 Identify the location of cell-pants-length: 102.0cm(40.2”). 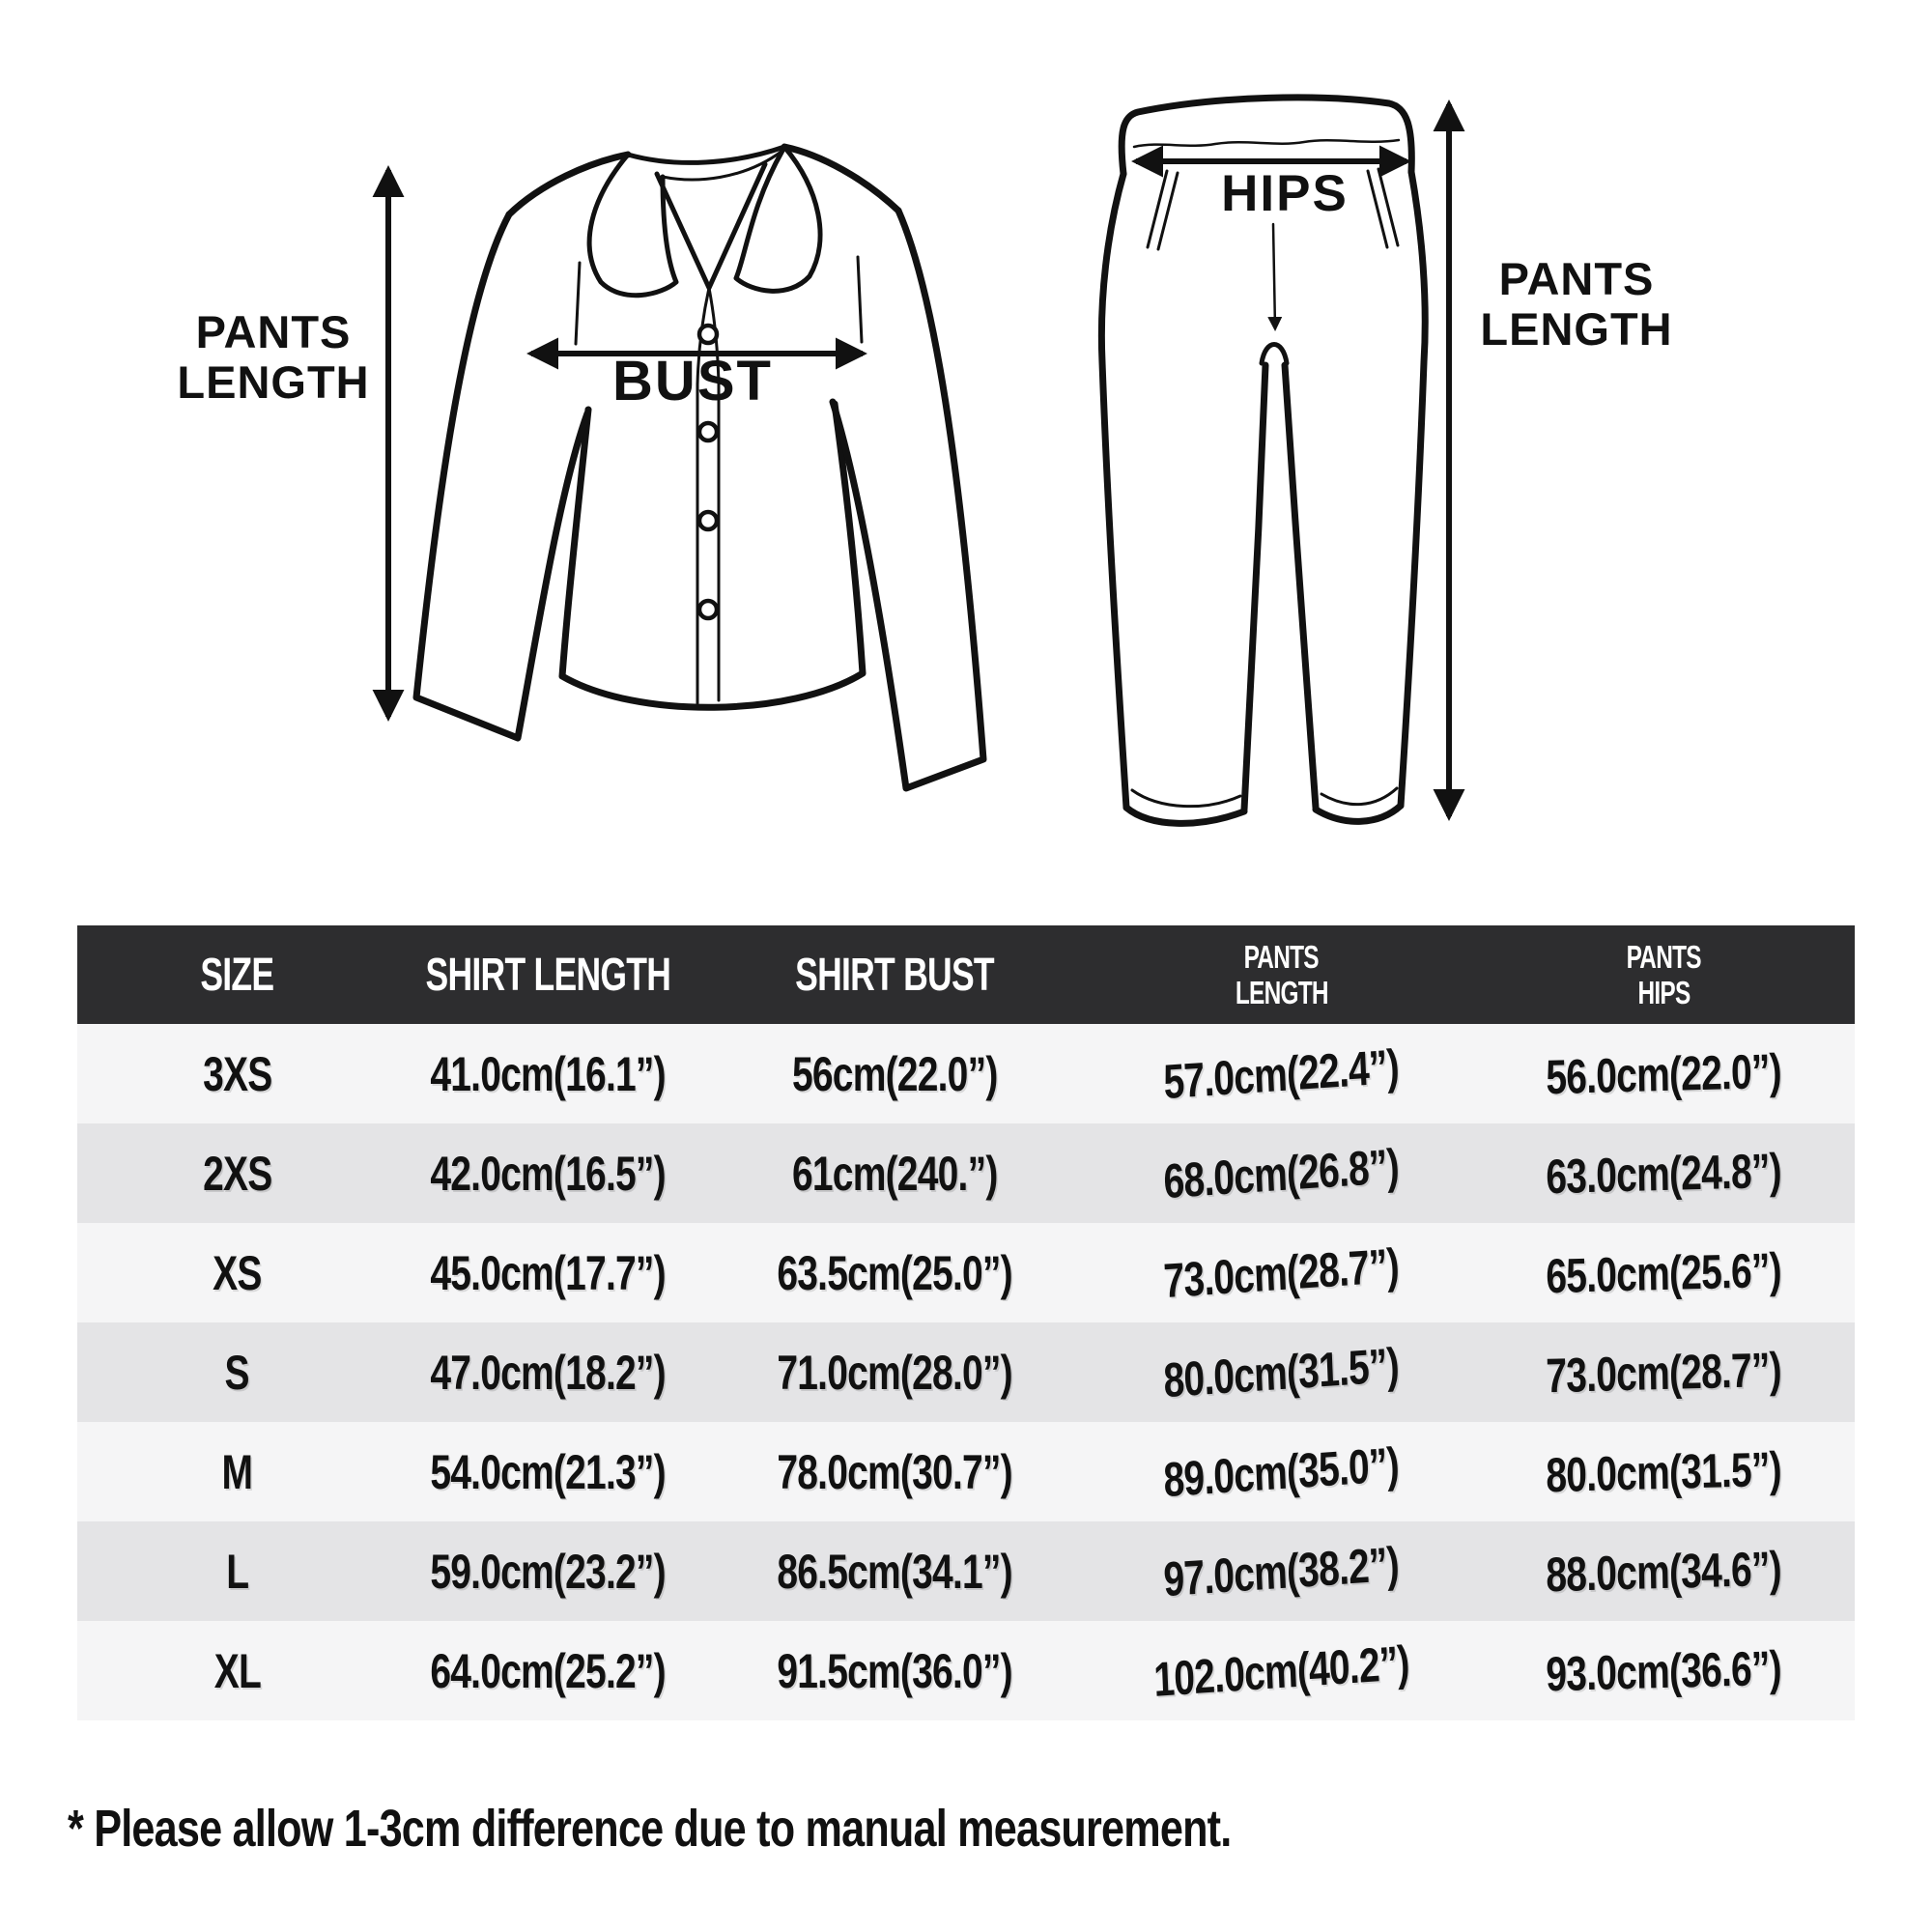
(1281, 1670).